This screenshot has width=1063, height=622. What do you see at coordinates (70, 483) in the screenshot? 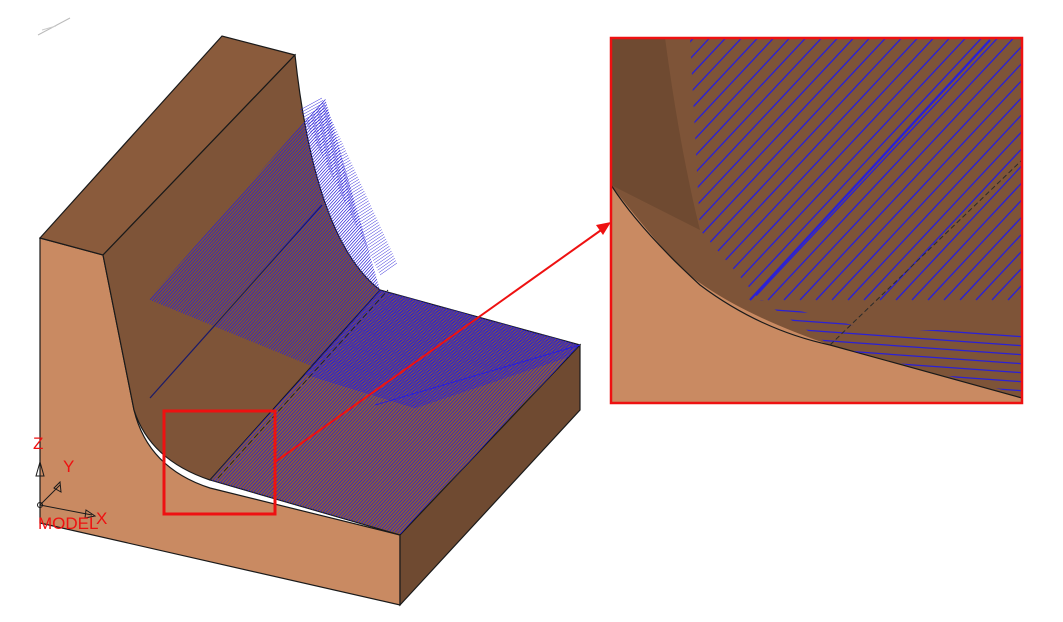
I see `axis-triad-icon: Z Y X MODEL` at bounding box center [70, 483].